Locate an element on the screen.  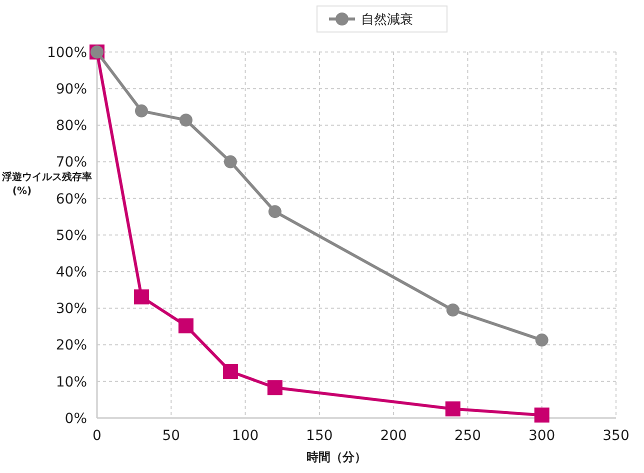
x-tick-label: 300 is located at coordinates (542, 436).